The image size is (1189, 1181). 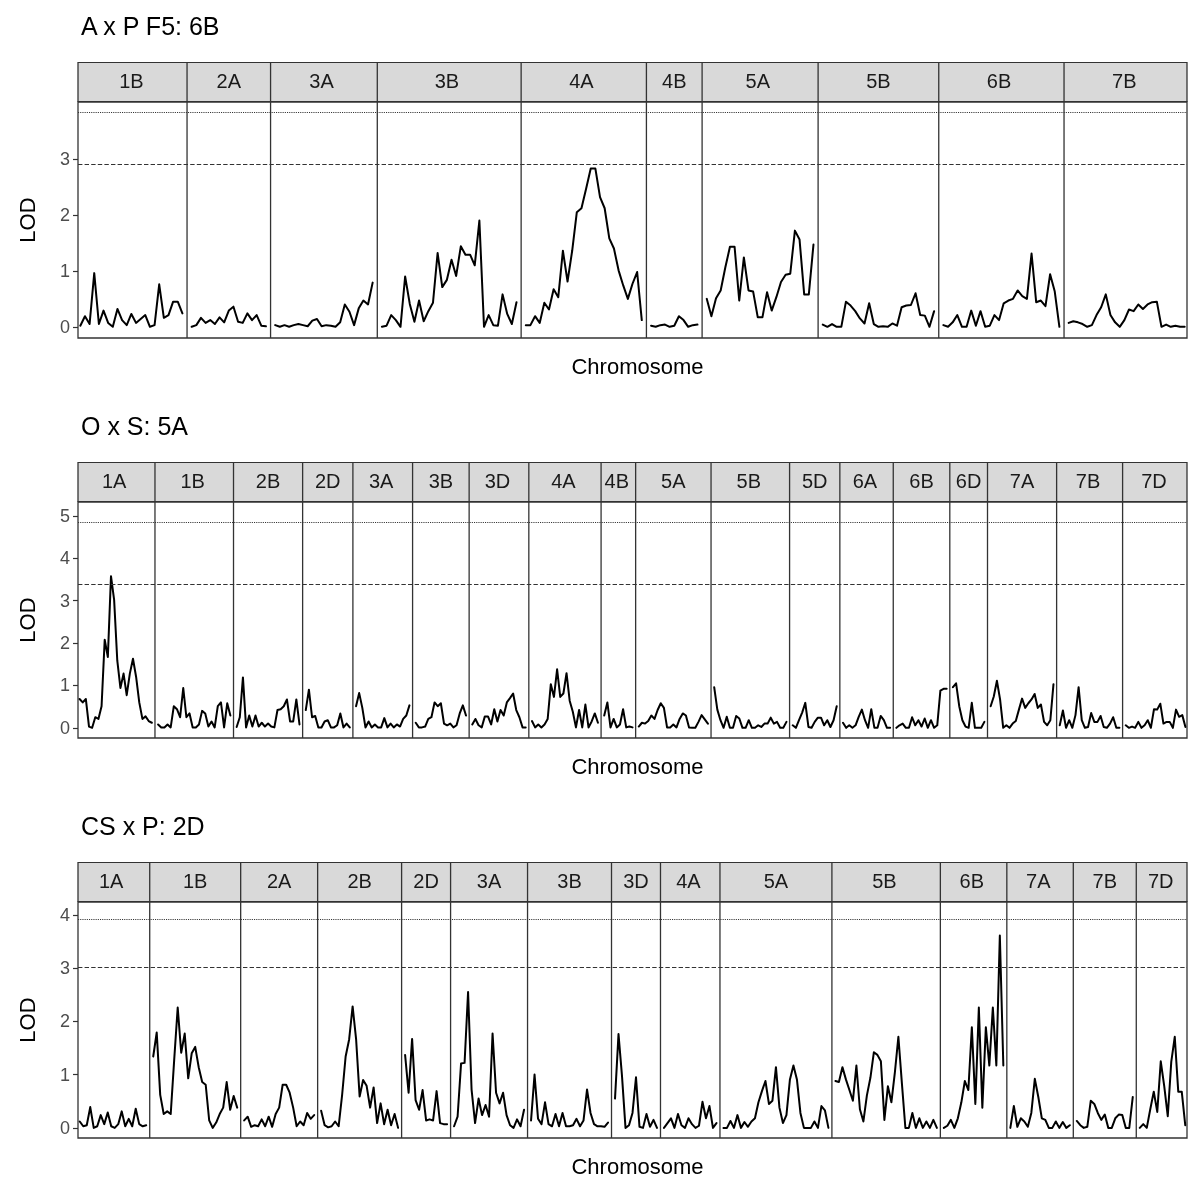 What do you see at coordinates (865, 481) in the screenshot?
I see `x-tick-label: 6A` at bounding box center [865, 481].